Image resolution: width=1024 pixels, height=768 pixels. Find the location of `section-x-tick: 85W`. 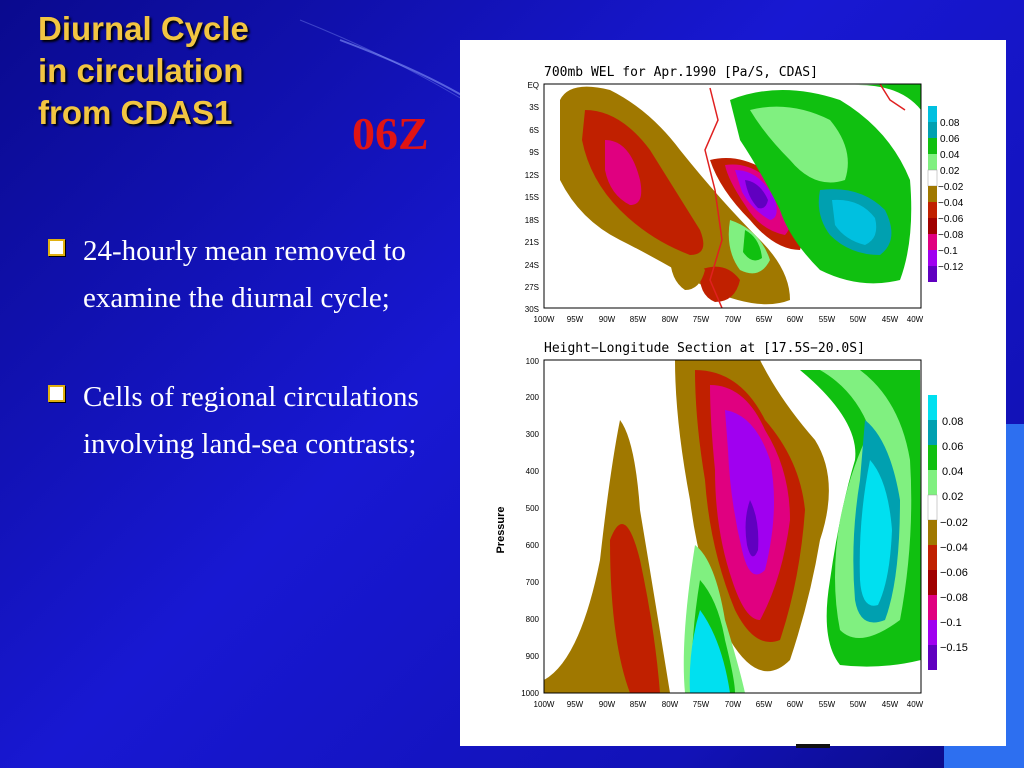

section-x-tick: 85W is located at coordinates (638, 704).